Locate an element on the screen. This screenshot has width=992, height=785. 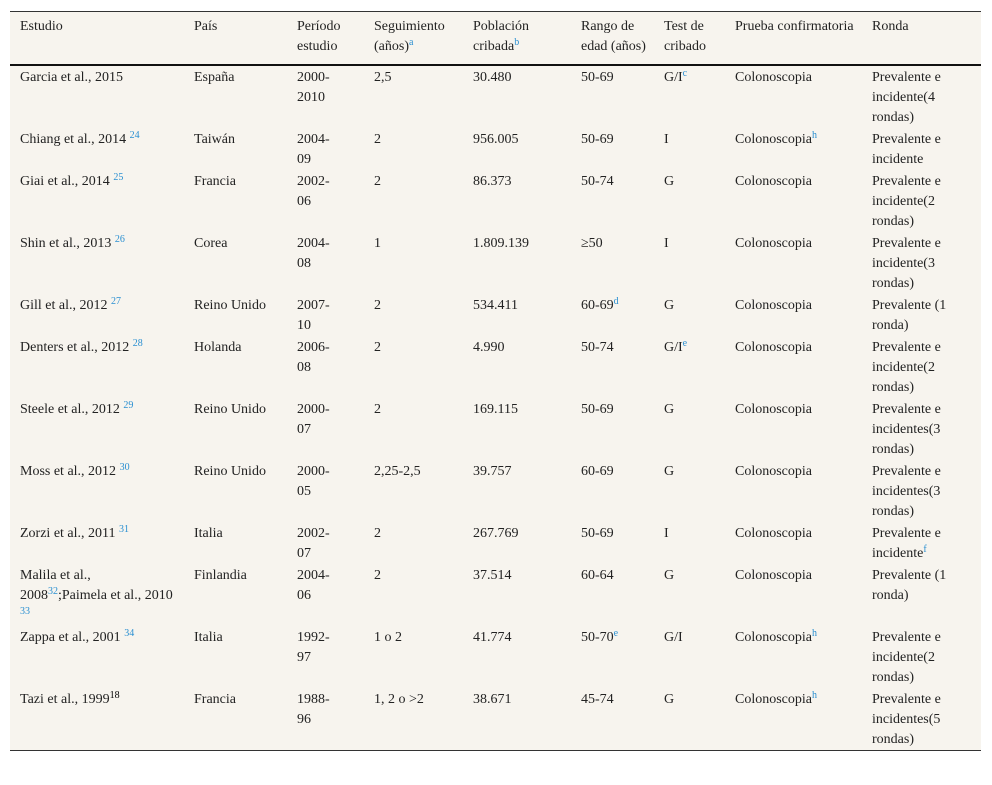
column-header: Período estudio is located at coordinates (325, 38).